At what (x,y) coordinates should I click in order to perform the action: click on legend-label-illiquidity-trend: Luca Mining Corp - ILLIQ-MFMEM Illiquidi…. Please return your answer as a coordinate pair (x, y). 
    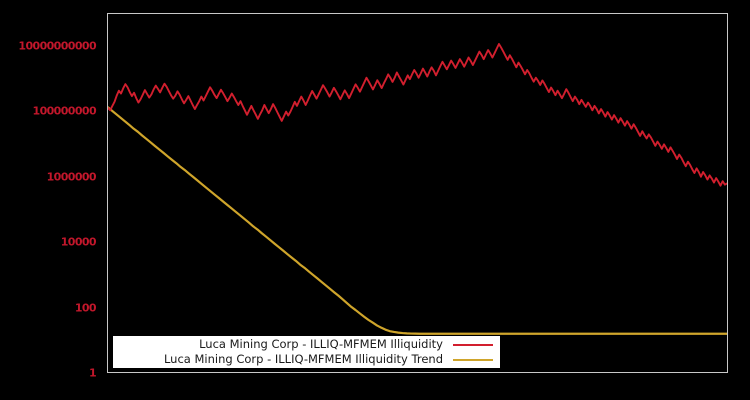
    Looking at the image, I should click on (303, 359).